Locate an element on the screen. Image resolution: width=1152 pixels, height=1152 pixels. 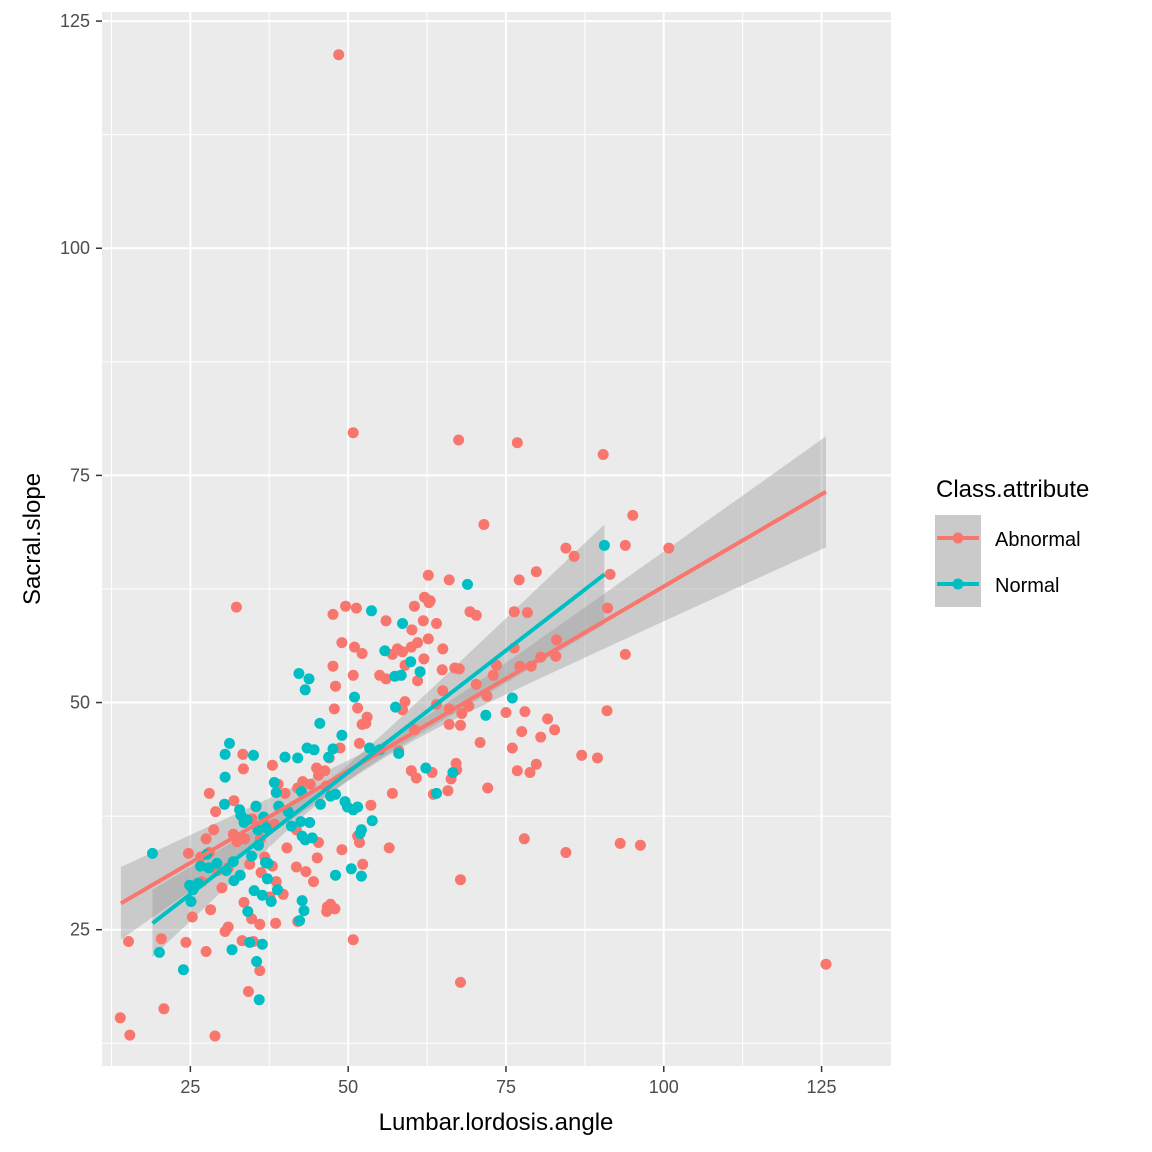
legend-label-normal: Normal is located at coordinates (1027, 586).